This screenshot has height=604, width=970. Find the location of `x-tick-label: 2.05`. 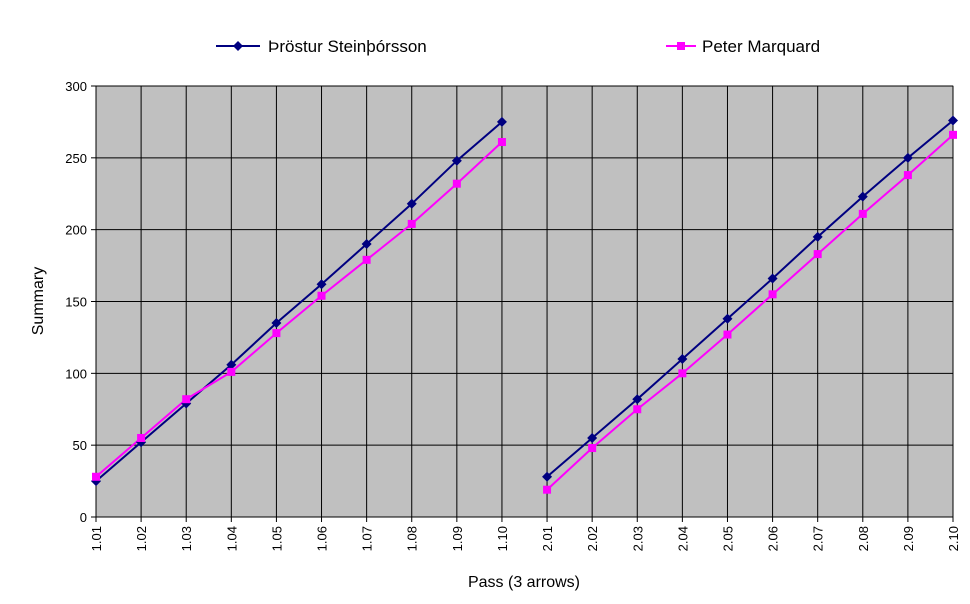

x-tick-label: 2.05 is located at coordinates (727, 538).